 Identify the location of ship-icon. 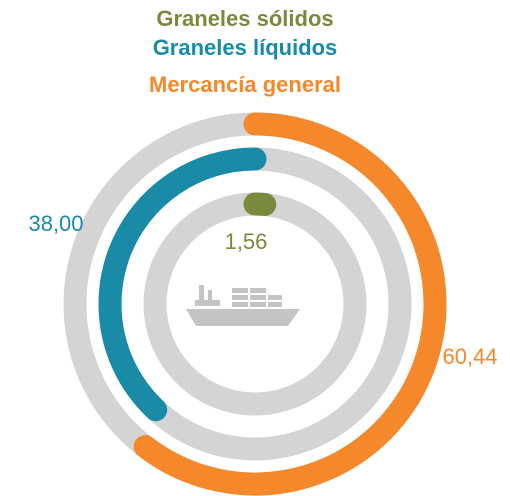
(243, 305).